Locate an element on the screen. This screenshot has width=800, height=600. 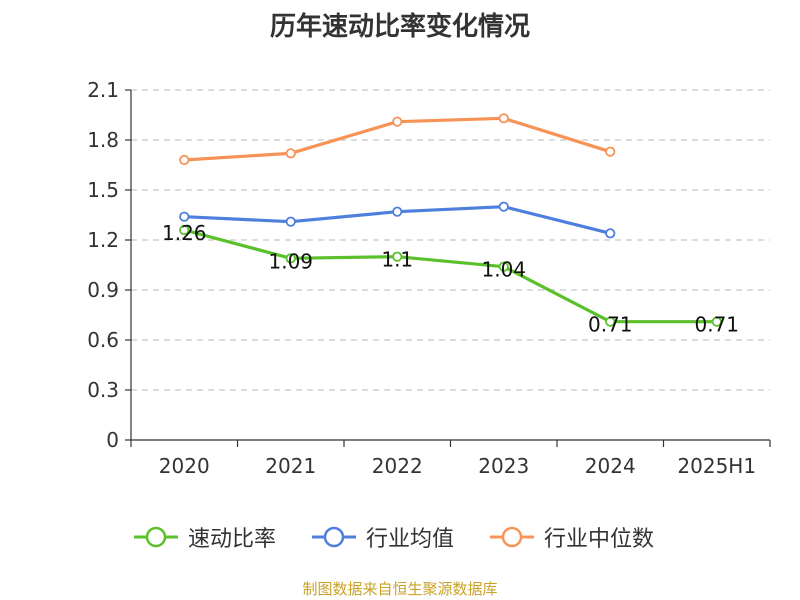
x-tick-label: 2022 is located at coordinates (397, 466).